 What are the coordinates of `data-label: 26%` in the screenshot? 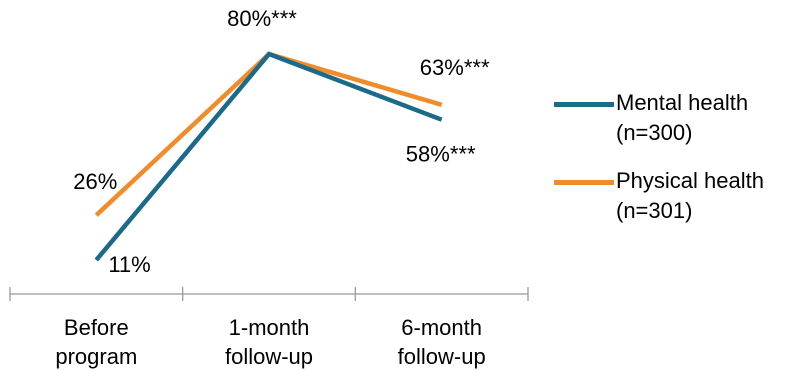 It's located at (95, 181).